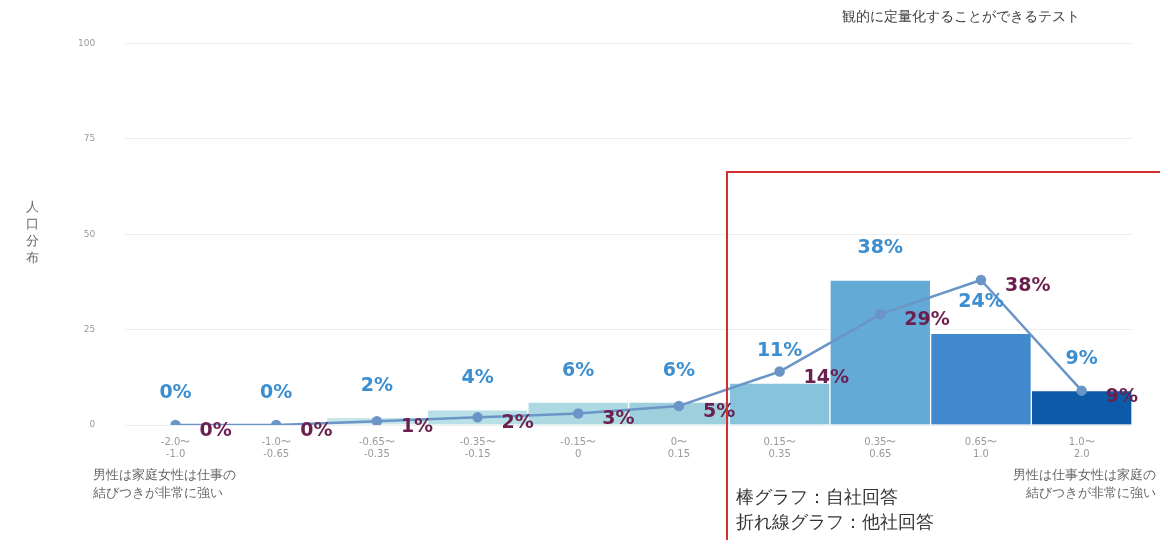 The image size is (1168, 548). Describe the element at coordinates (981, 447) in the screenshot. I see `x-tick-label: 0.65〜 1.0` at that location.